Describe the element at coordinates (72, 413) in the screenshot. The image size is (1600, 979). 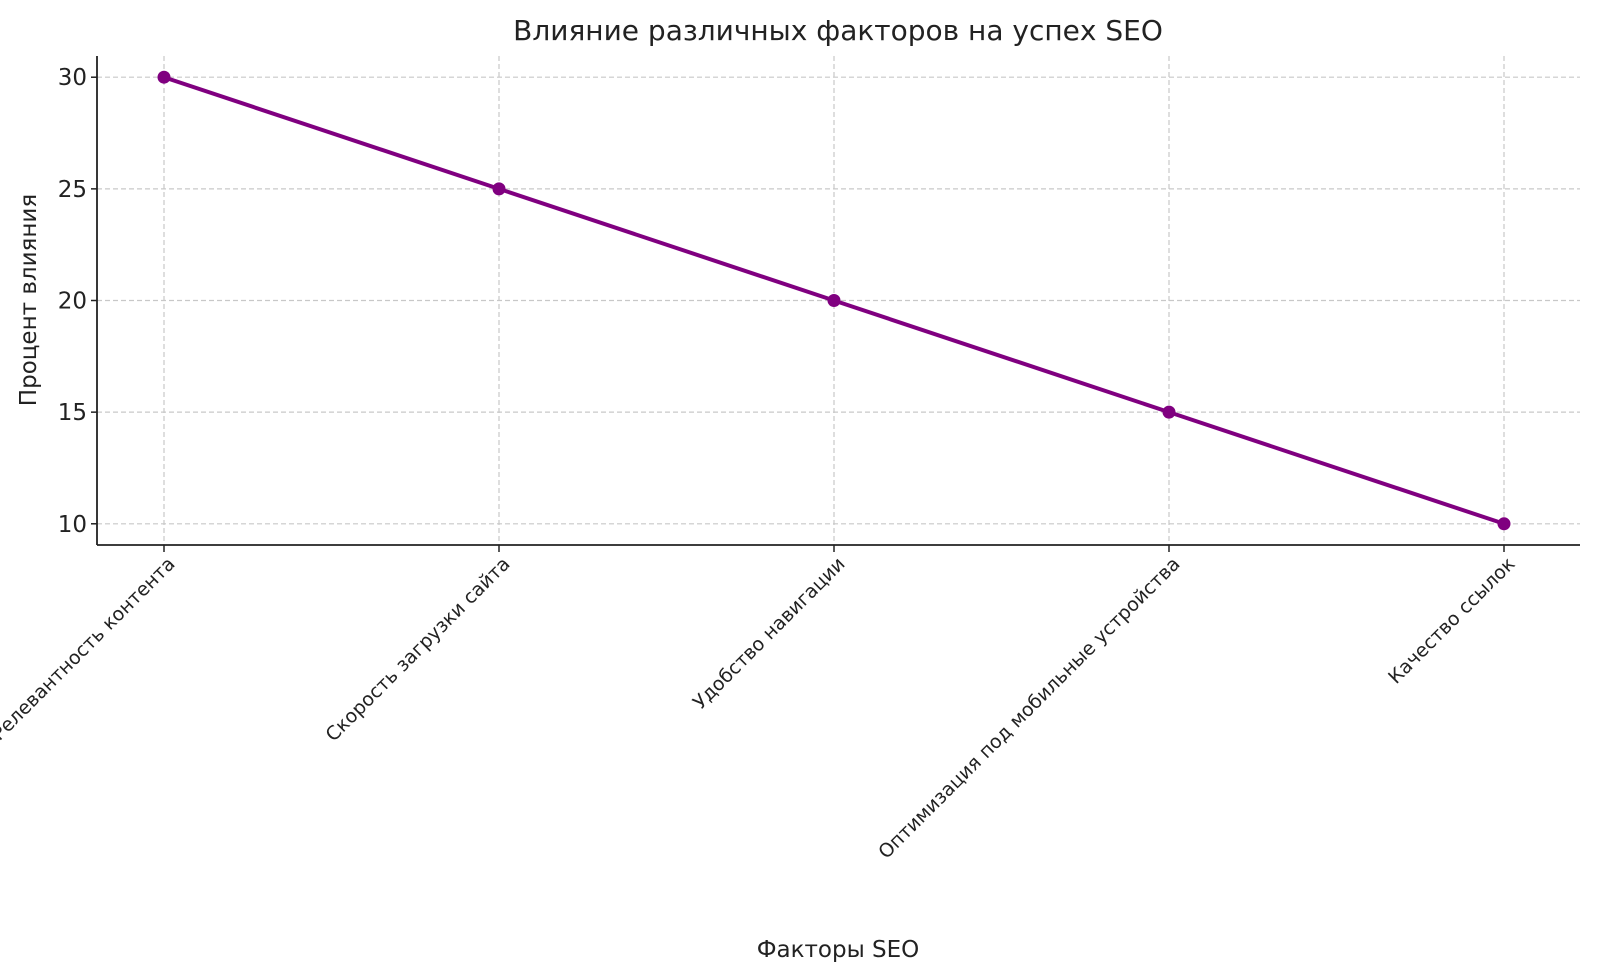
I see `y-tick-label: 15` at that location.